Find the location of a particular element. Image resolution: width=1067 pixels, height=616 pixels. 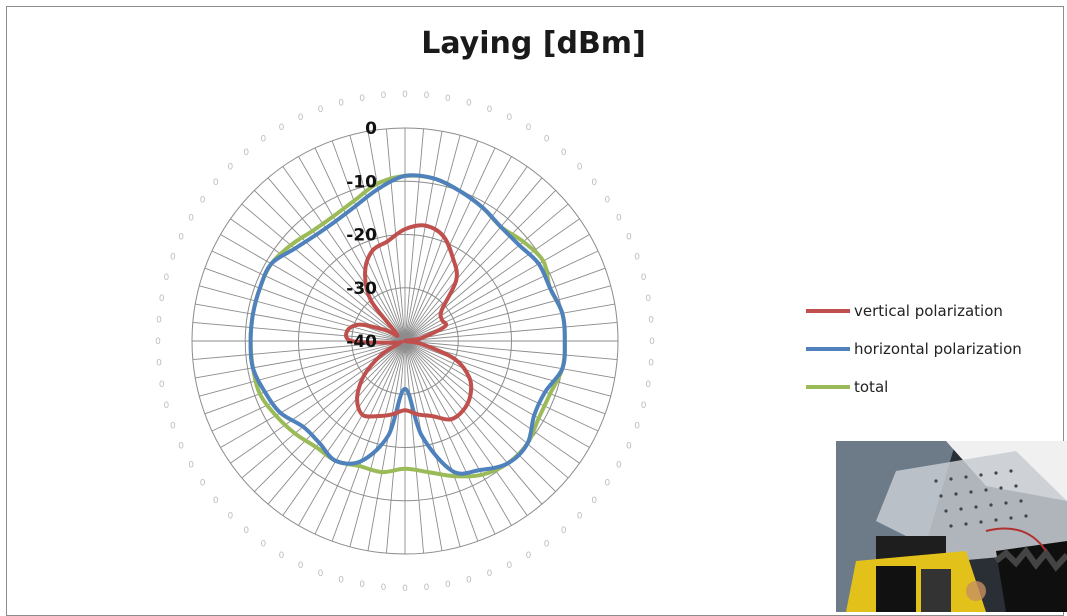

legend-swatch-horizontal is located at coordinates (828, 349).